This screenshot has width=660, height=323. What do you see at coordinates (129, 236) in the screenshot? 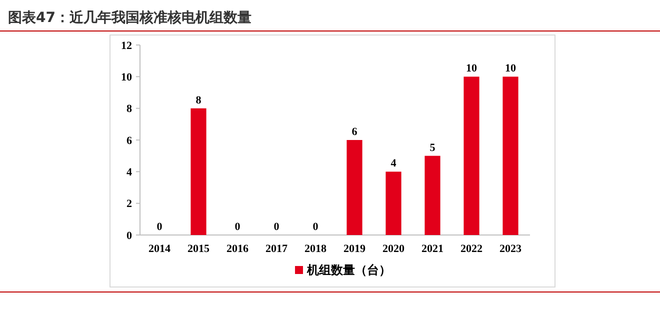
I see `y-tick-label: 0` at bounding box center [129, 236].